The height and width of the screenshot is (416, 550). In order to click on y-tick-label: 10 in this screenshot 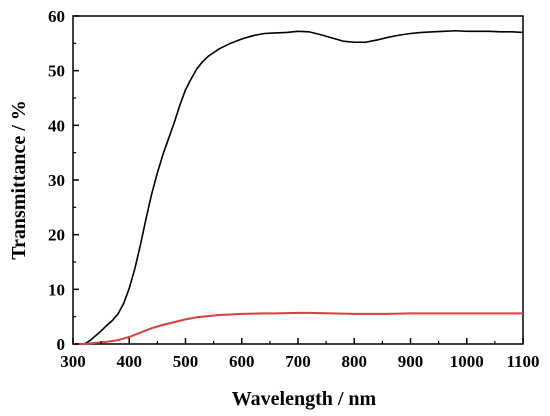, I will do `click(56, 289)`.